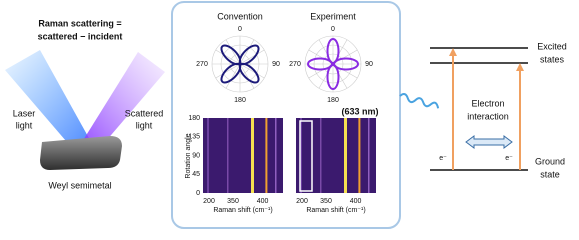 This screenshot has height=240, width=579. I want to click on scattered-label: light, so click(144, 125).